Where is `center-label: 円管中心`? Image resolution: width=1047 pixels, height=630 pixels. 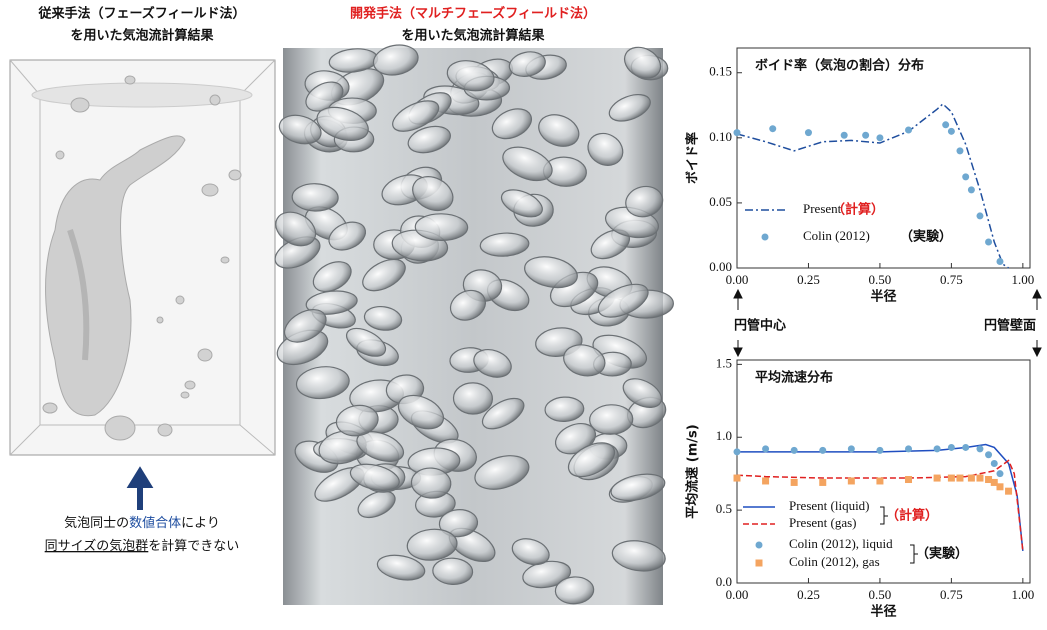
center-label: 円管中心 is located at coordinates (760, 326).